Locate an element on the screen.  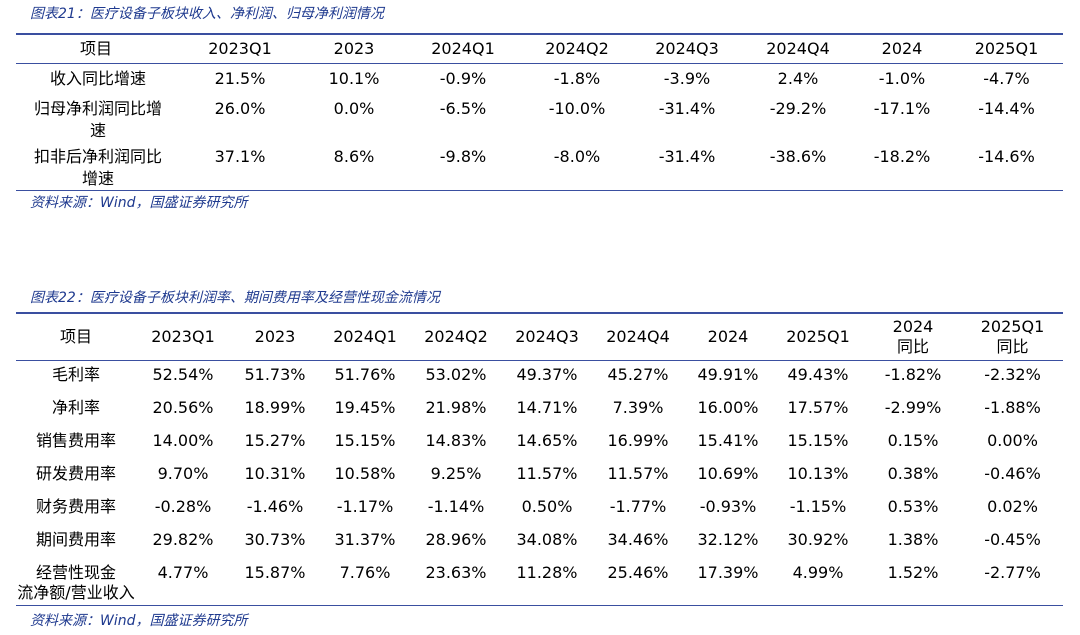
table-cell: -17.1% is located at coordinates (902, 108).